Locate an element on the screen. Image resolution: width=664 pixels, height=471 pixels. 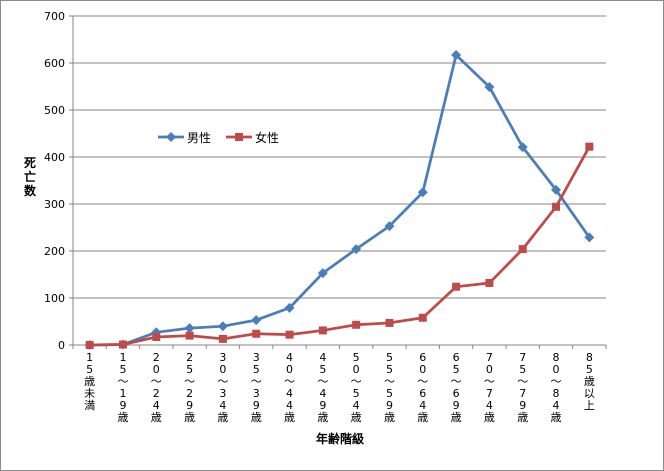
x-category-label: 3 5 〜 3 9 歳 is located at coordinates (256, 387).